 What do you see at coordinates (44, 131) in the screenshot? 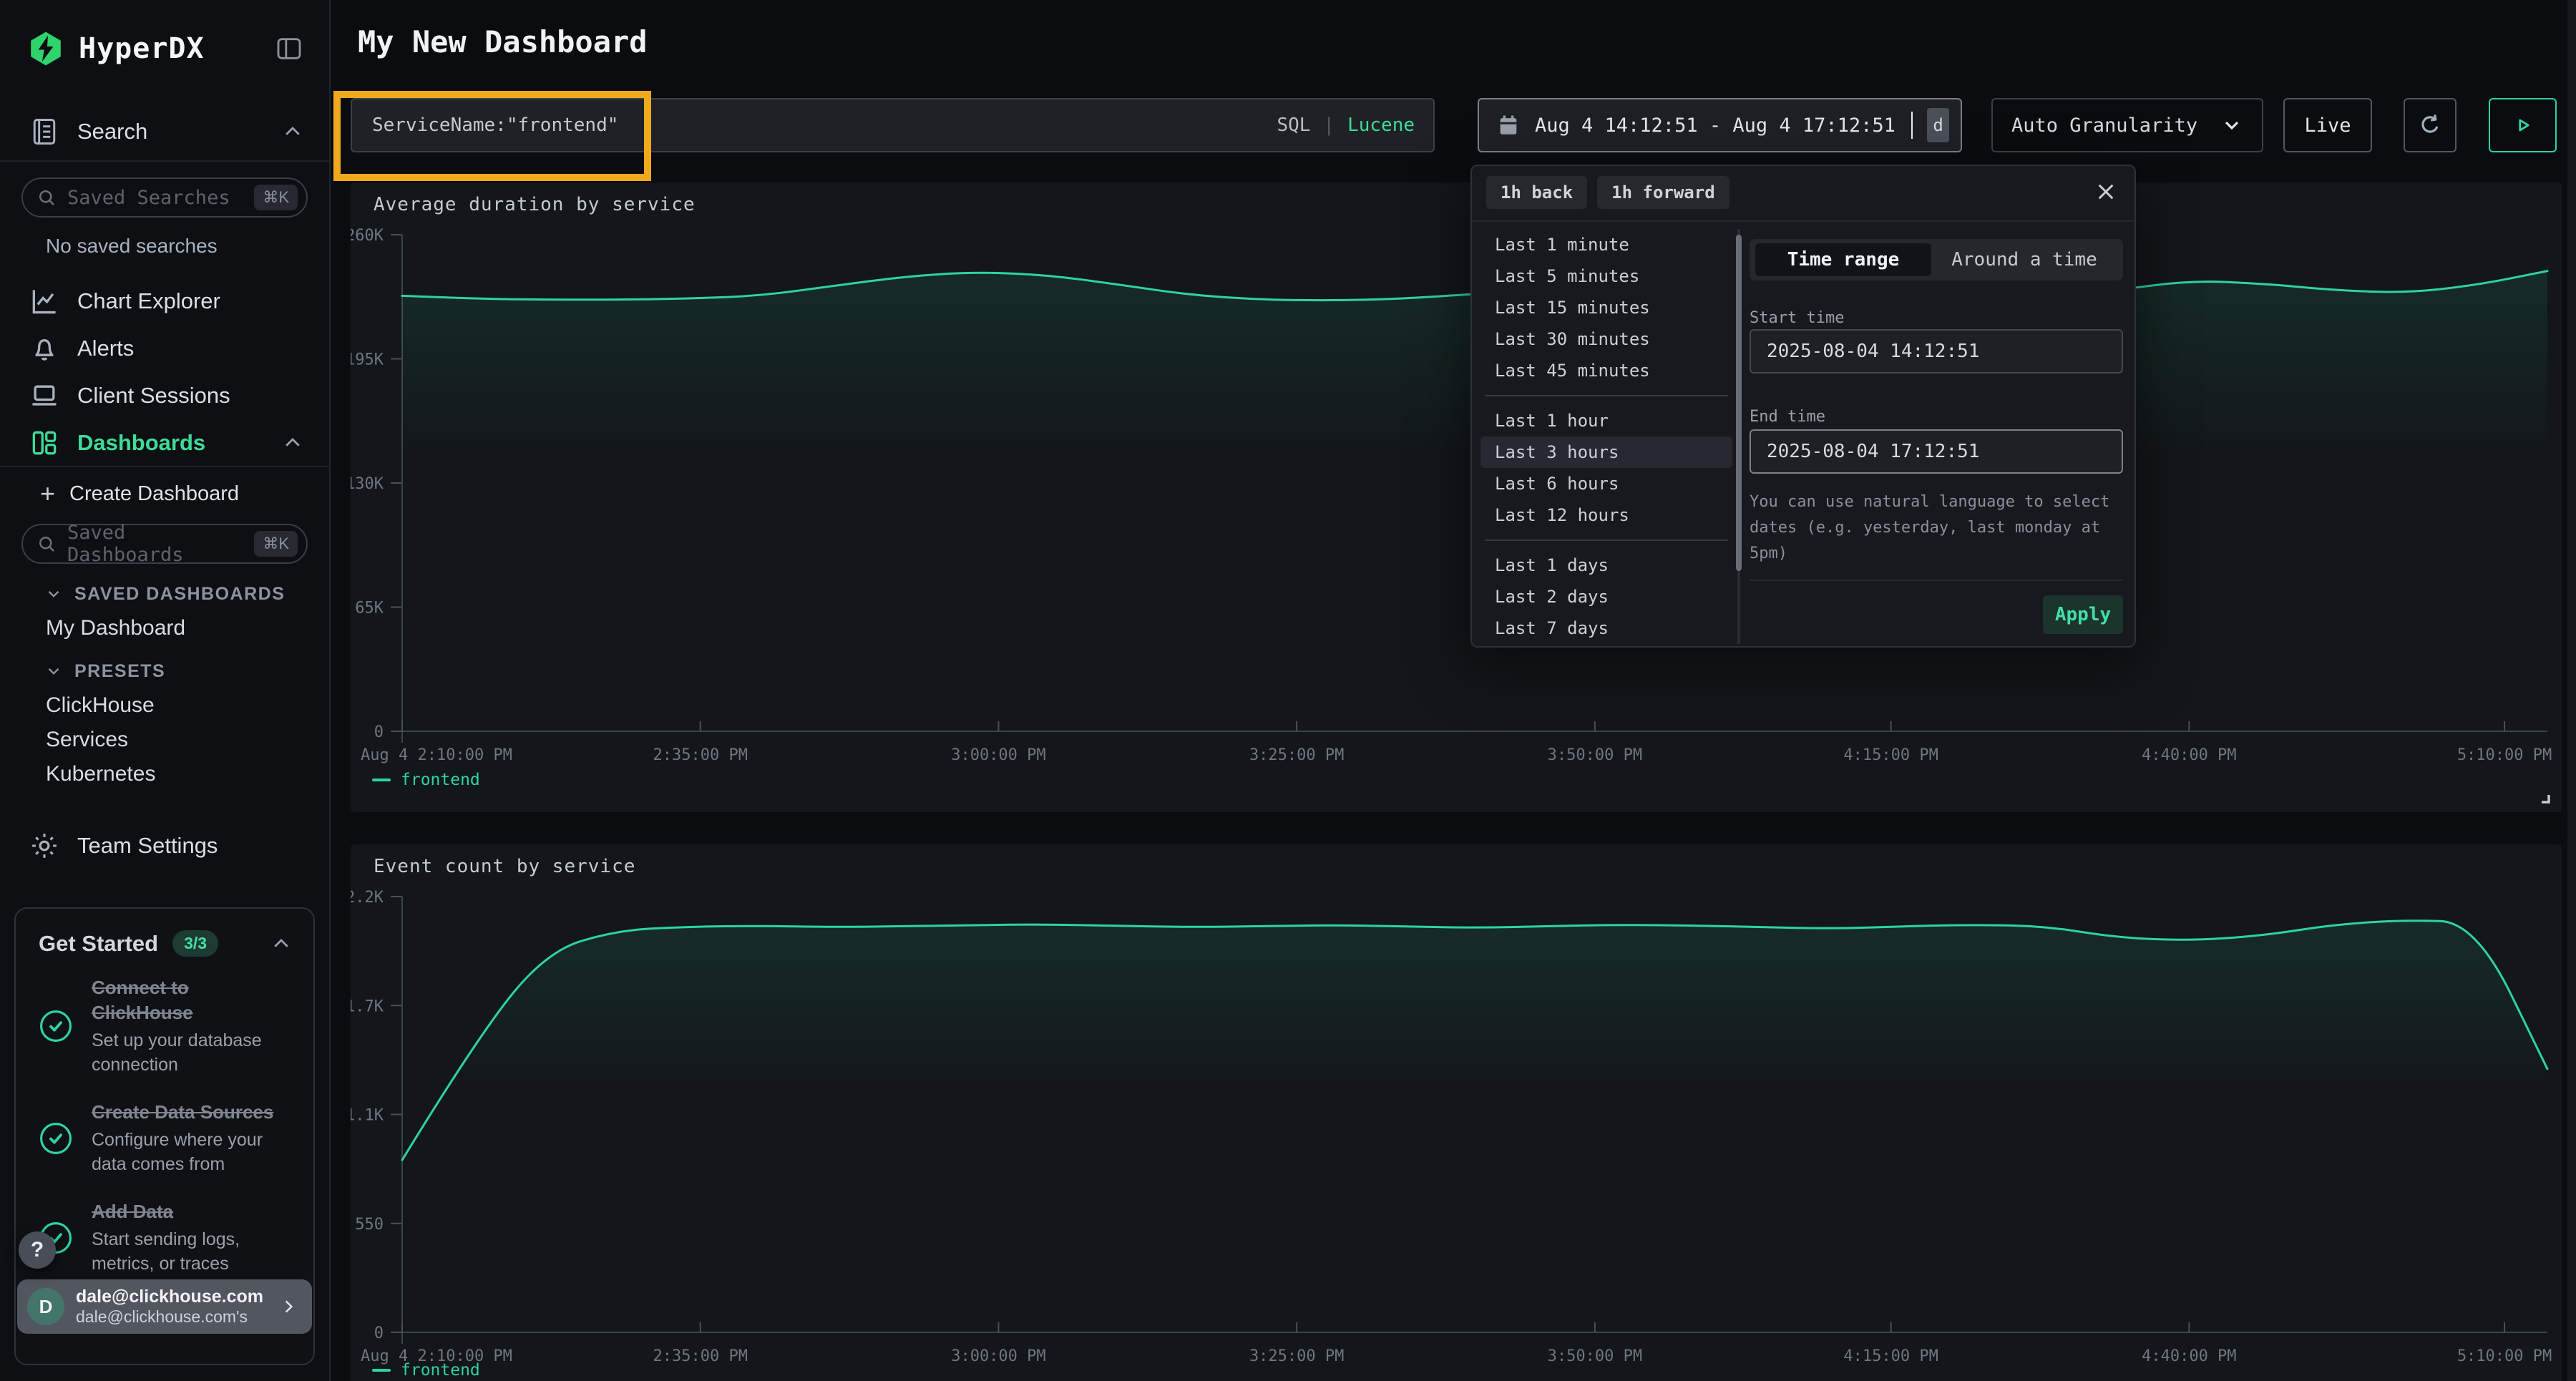
I see `search-page-icon` at bounding box center [44, 131].